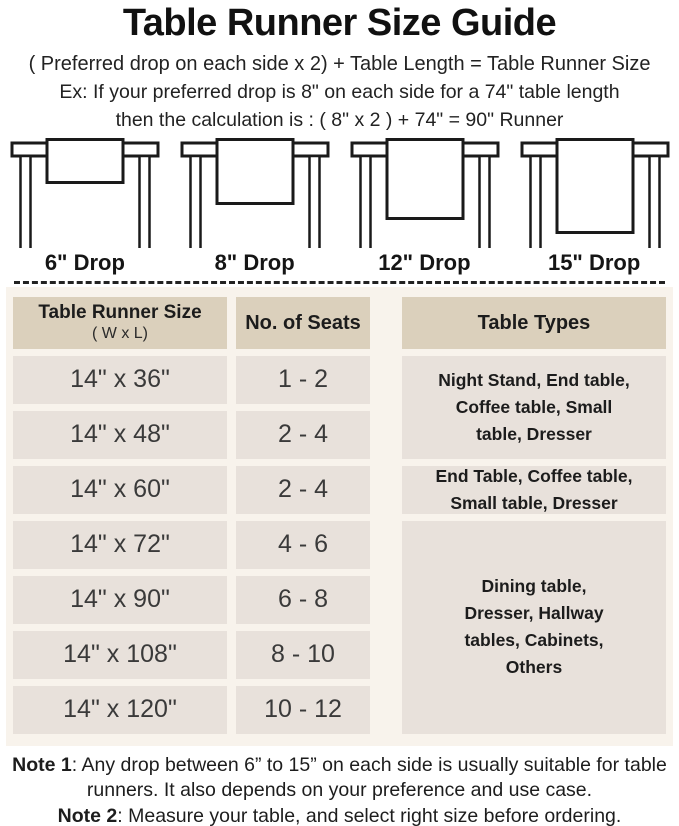  What do you see at coordinates (303, 709) in the screenshot?
I see `seats-cell: 10 - 12` at bounding box center [303, 709].